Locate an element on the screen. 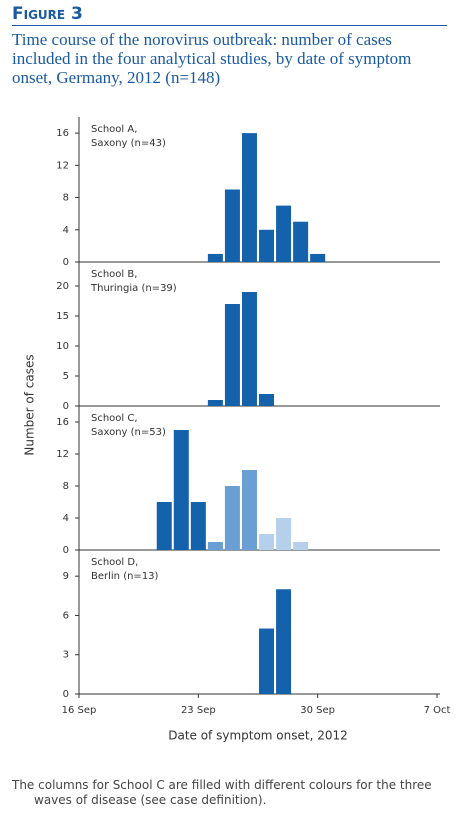  y-tick-label: 6 is located at coordinates (66, 615).